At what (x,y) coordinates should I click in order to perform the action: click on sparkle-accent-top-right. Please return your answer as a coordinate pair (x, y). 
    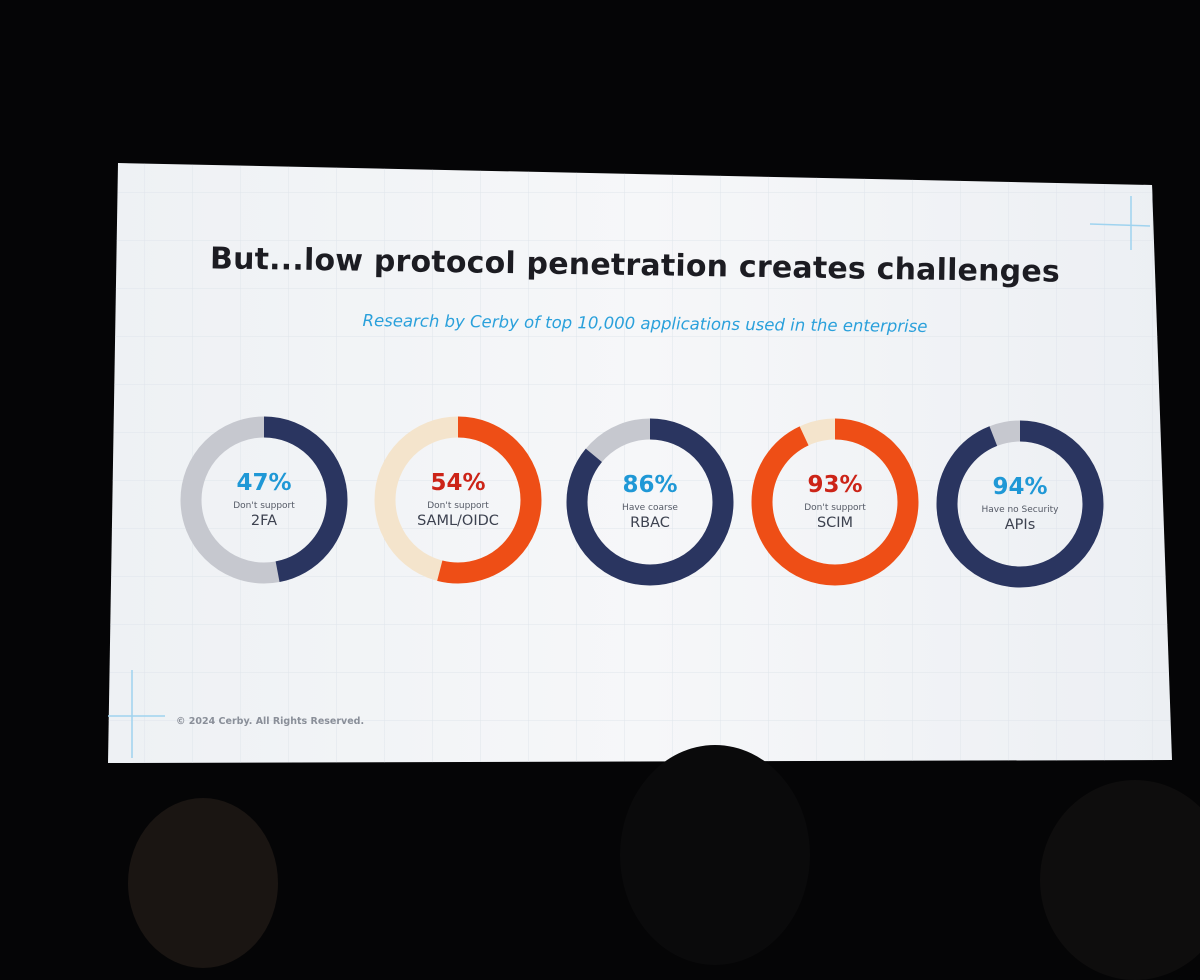
    Looking at the image, I should click on (1120, 223).